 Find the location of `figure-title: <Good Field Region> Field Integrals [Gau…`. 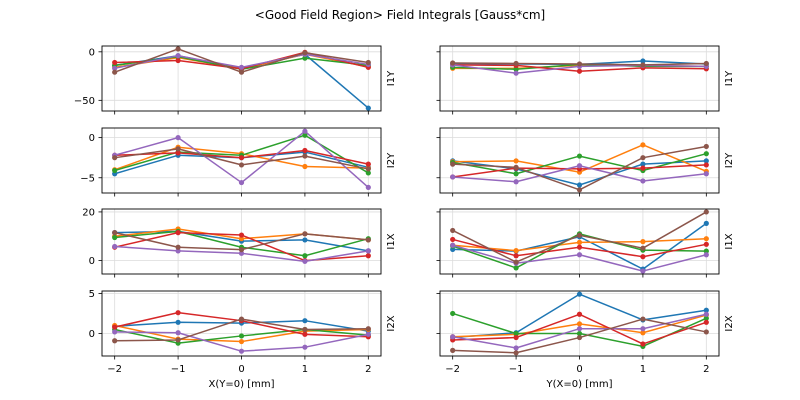

figure-title: <Good Field Region> Field Integrals [Gau… is located at coordinates (400, 15).